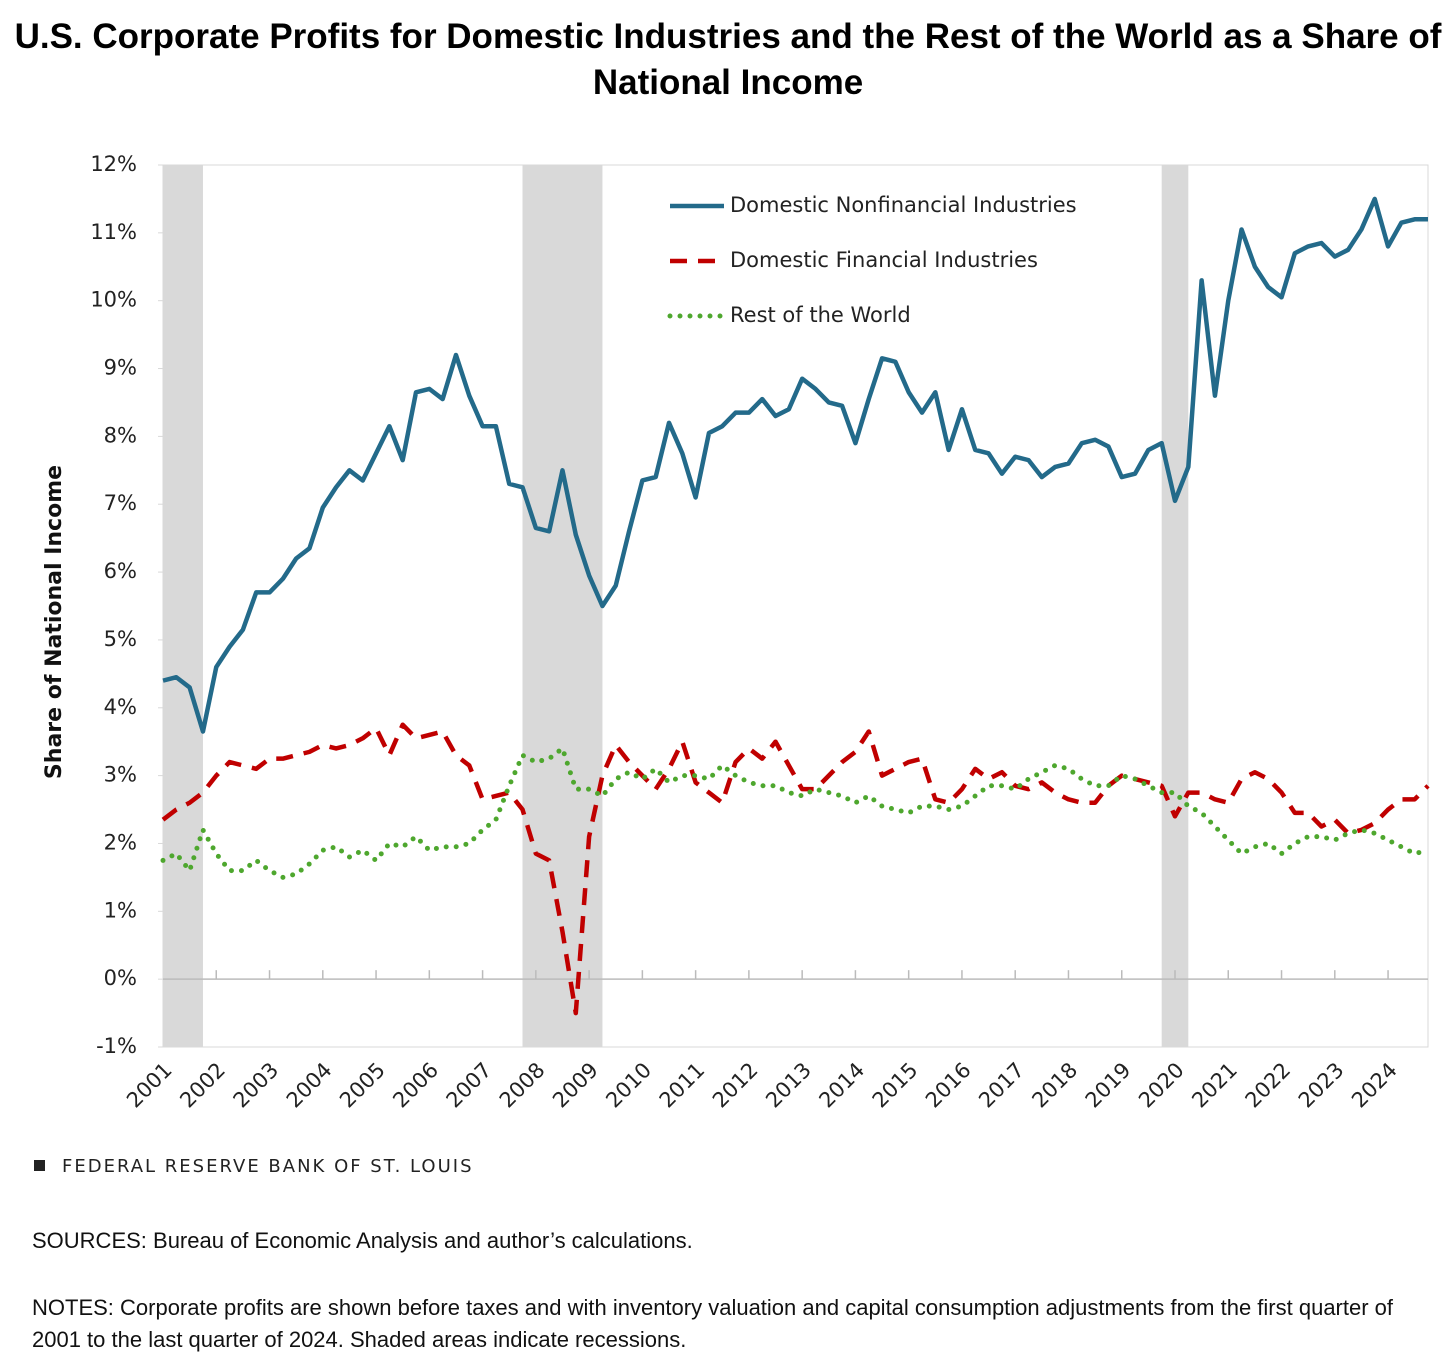 The height and width of the screenshot is (1371, 1456). Describe the element at coordinates (309, 1085) in the screenshot. I see `x-tick-label: 2004` at that location.